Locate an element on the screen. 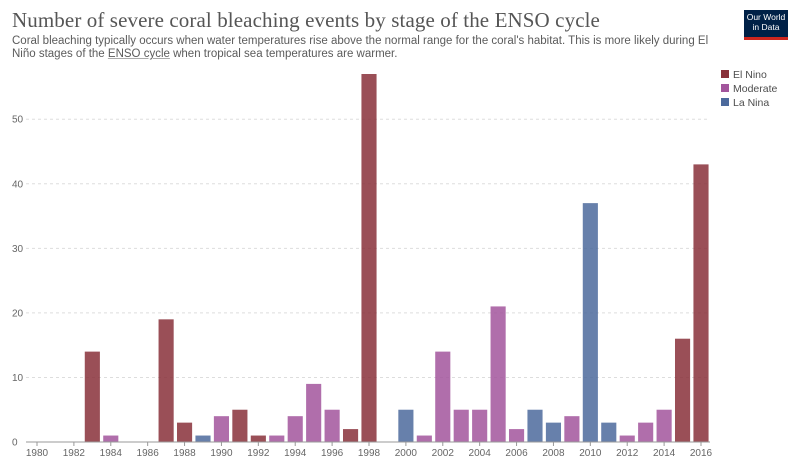  bar-1988 is located at coordinates (184, 432).